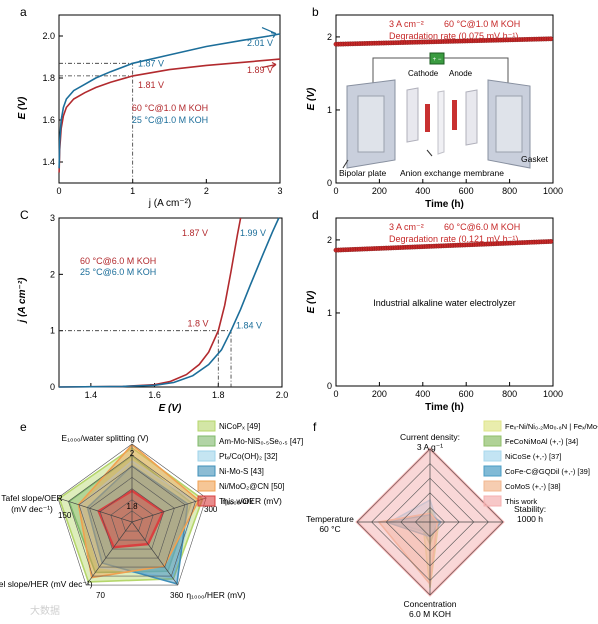  Describe the element at coordinates (363, 173) in the screenshot. I see `bipolar-label: Bipolar plate` at that location.